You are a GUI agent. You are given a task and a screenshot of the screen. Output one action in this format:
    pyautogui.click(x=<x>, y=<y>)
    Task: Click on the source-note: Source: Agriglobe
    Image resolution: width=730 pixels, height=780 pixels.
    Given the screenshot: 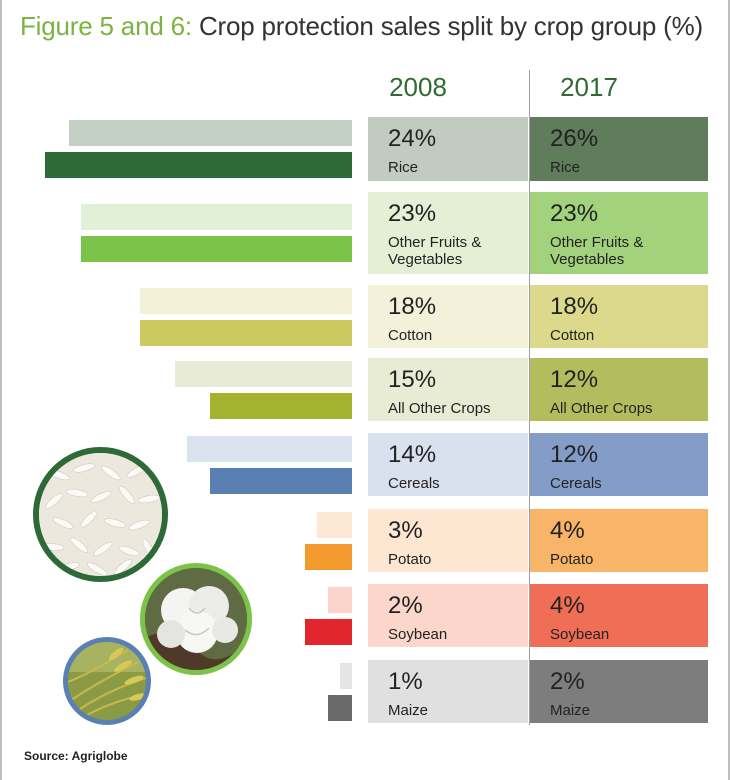 What is the action you would take?
    pyautogui.click(x=76, y=756)
    